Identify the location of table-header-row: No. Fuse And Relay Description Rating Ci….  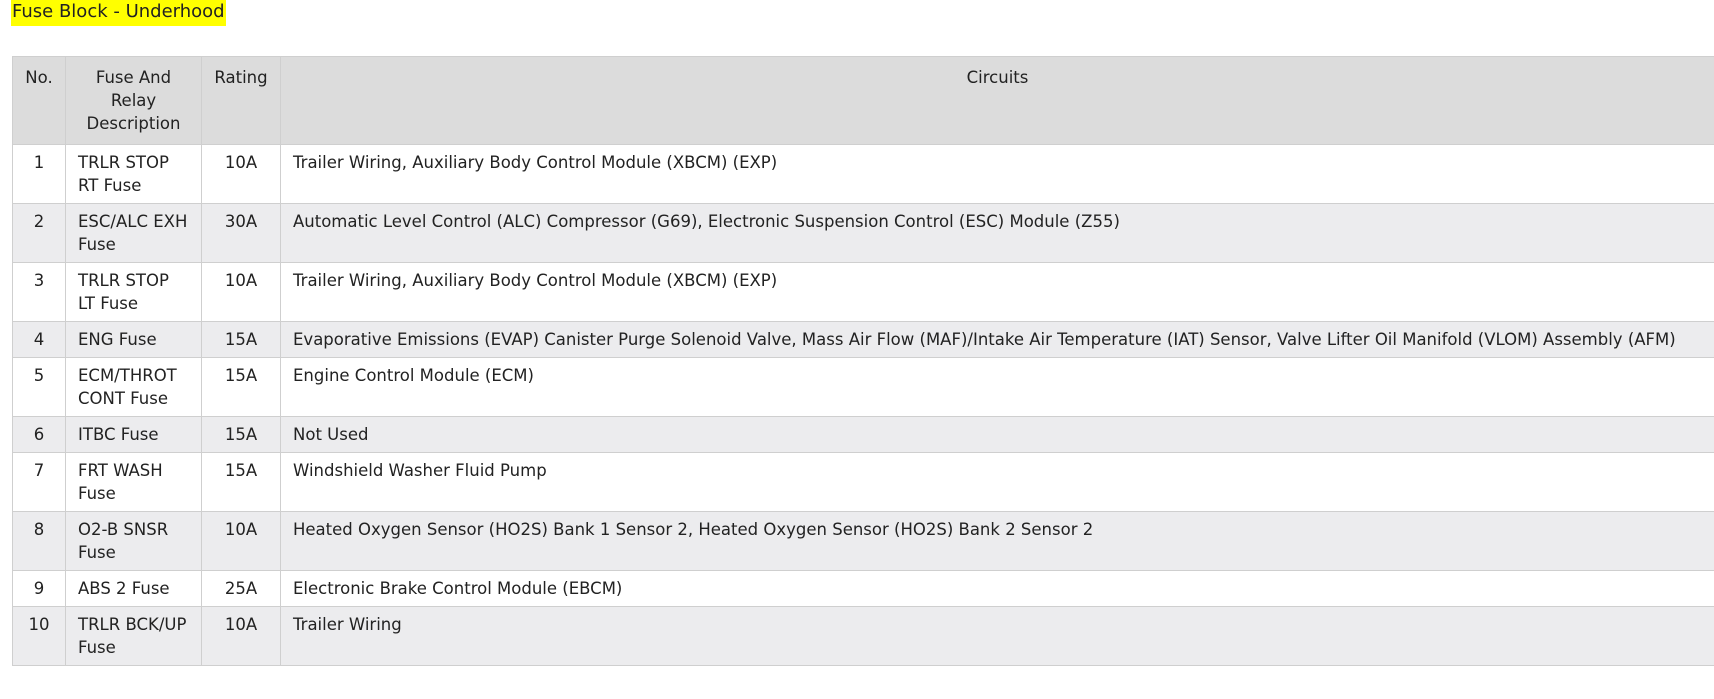
(863, 100).